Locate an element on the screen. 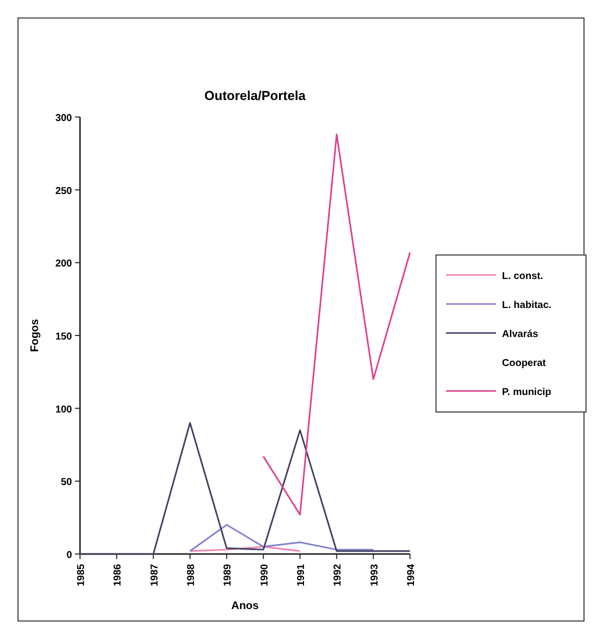 The image size is (602, 639). y-tick-label: 50 is located at coordinates (66, 482).